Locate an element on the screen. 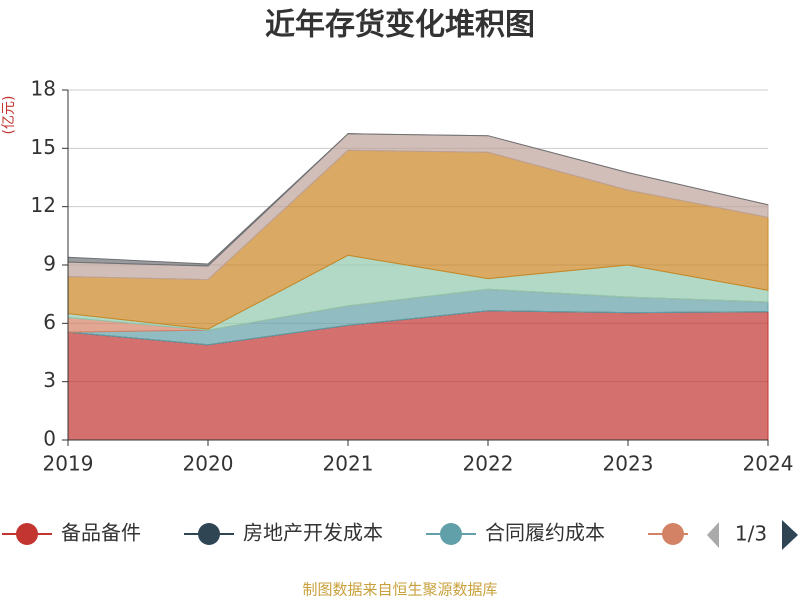 Image resolution: width=800 pixels, height=604 pixels. y-tick-label: 9 is located at coordinates (49, 264).